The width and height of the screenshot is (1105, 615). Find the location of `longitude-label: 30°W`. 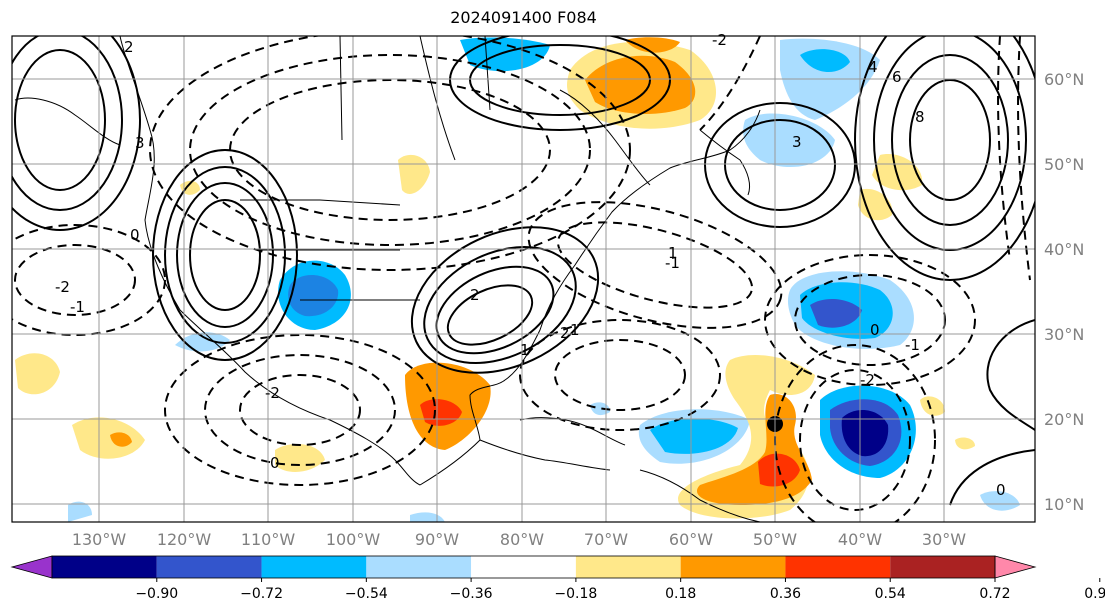

longitude-label: 30°W is located at coordinates (944, 539).